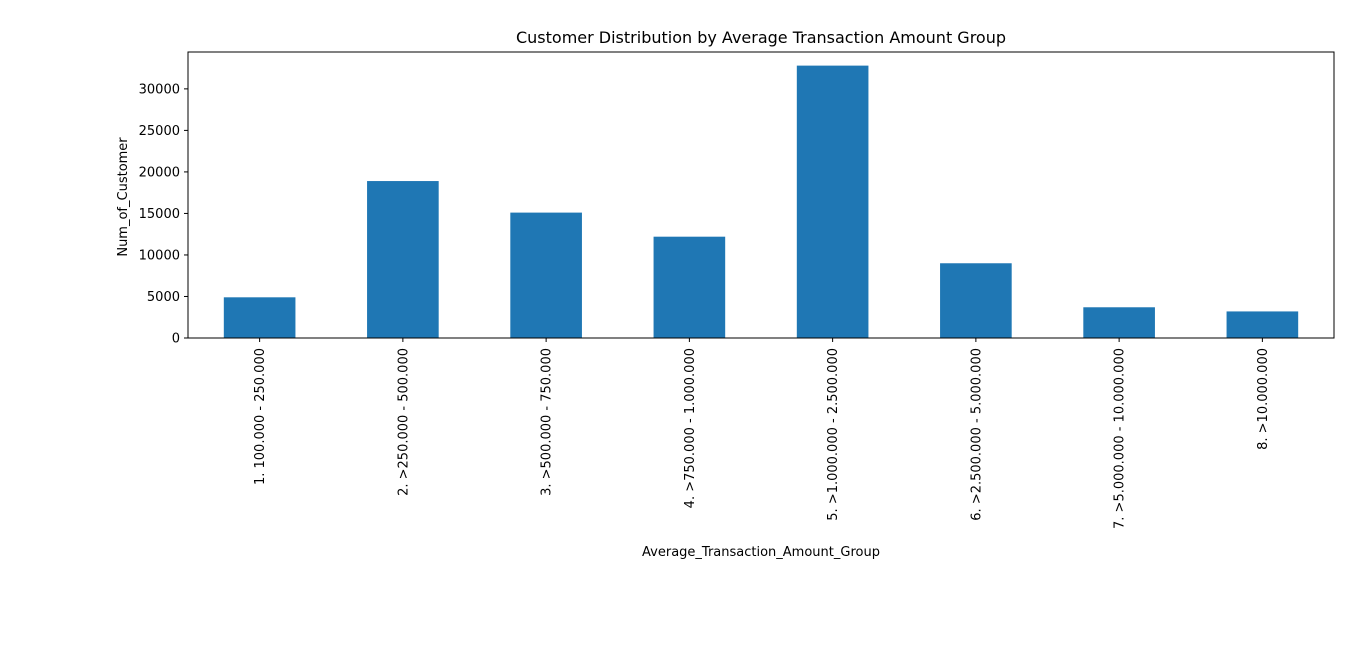 This screenshot has width=1366, height=670. I want to click on y-tick-label: 5000, so click(163, 297).